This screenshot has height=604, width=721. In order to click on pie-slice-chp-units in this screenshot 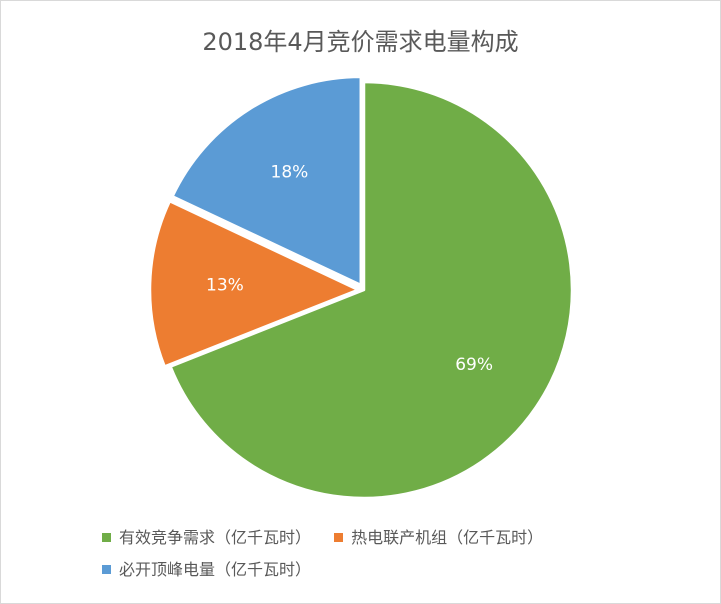, I will do `click(254, 283)`.